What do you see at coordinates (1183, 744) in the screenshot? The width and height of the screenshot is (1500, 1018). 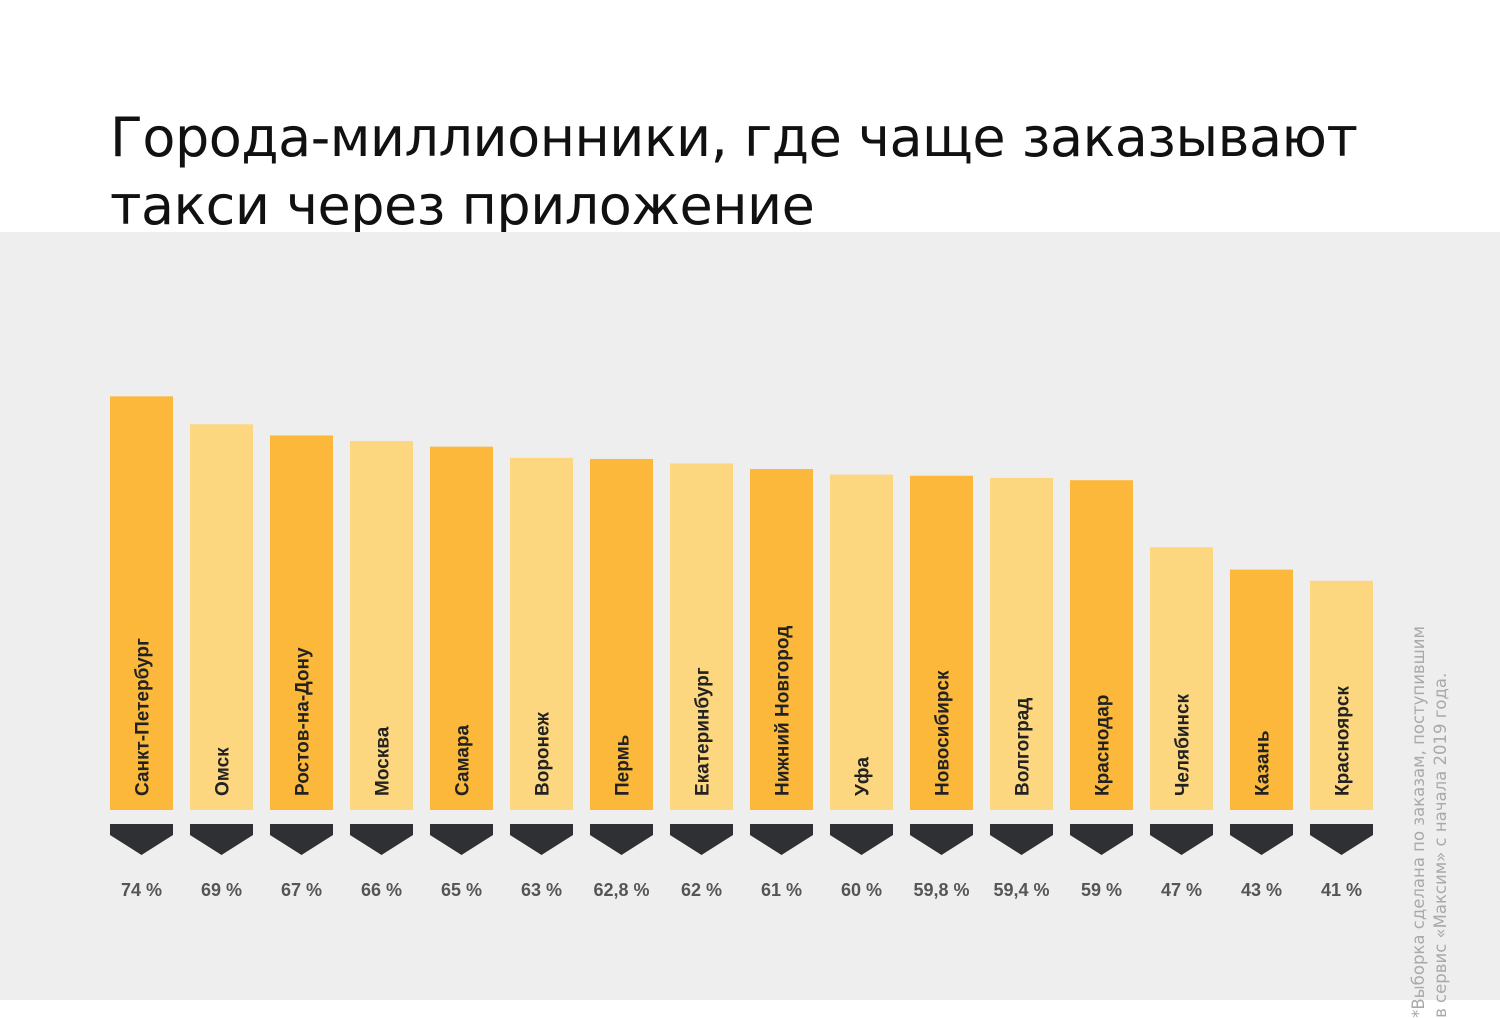 I see `category-label-13: Челябинск` at bounding box center [1183, 744].